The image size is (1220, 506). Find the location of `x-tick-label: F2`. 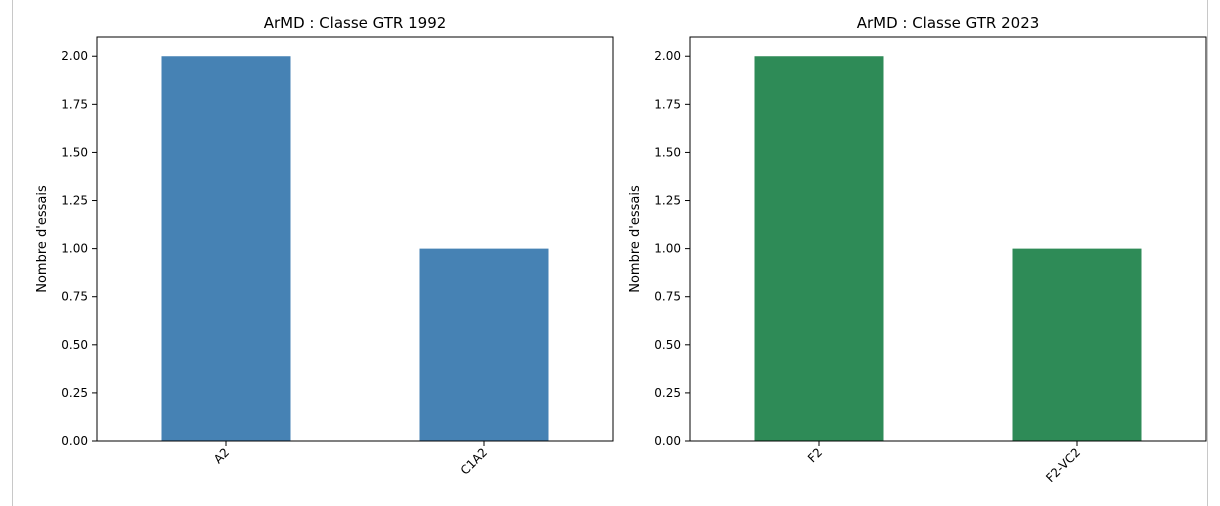

x-tick-label: F2 is located at coordinates (815, 455).